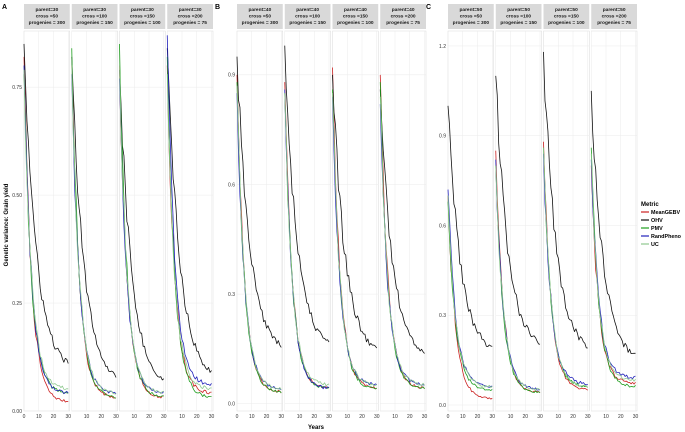 This screenshot has width=685, height=432. Describe the element at coordinates (428, 7) in the screenshot. I see `panel-tag-c: C` at that location.